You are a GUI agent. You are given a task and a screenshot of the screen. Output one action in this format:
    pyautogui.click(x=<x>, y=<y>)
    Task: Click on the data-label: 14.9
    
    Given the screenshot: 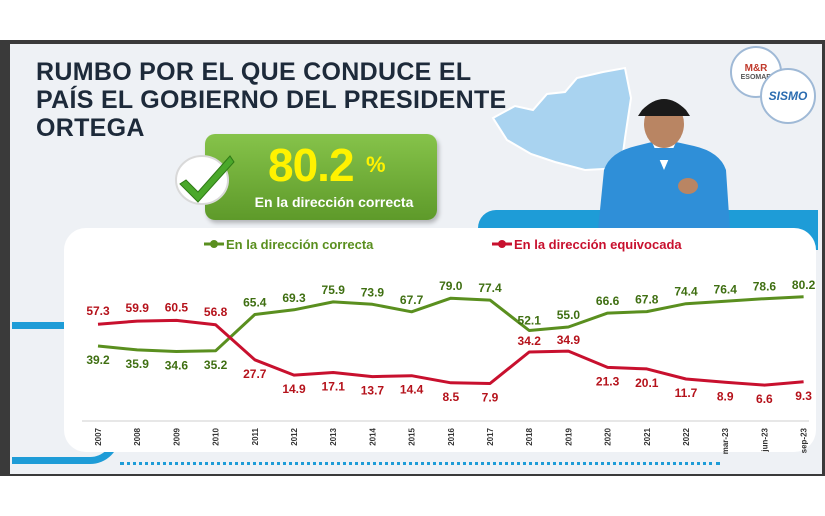 What is the action you would take?
    pyautogui.click(x=294, y=389)
    